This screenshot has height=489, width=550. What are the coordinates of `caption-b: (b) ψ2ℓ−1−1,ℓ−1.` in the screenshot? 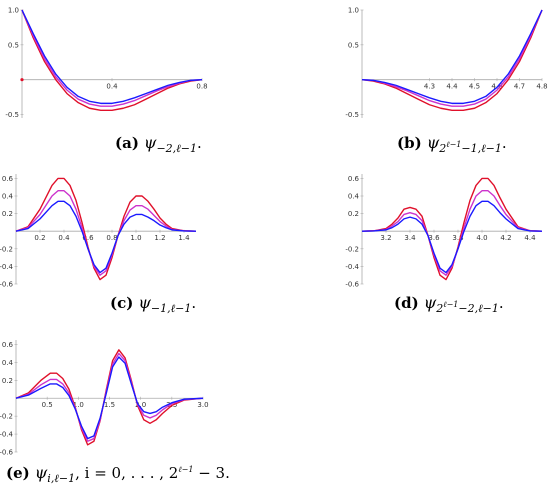 It's located at (452, 144).